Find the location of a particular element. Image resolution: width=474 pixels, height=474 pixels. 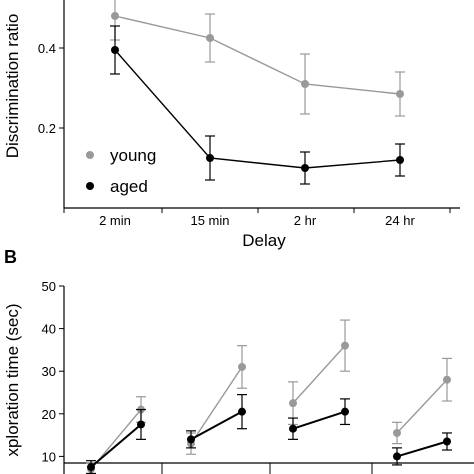

panel-a-x-ticks: 2 min 15 min 2 hr 24 hr is located at coordinates (257, 218).